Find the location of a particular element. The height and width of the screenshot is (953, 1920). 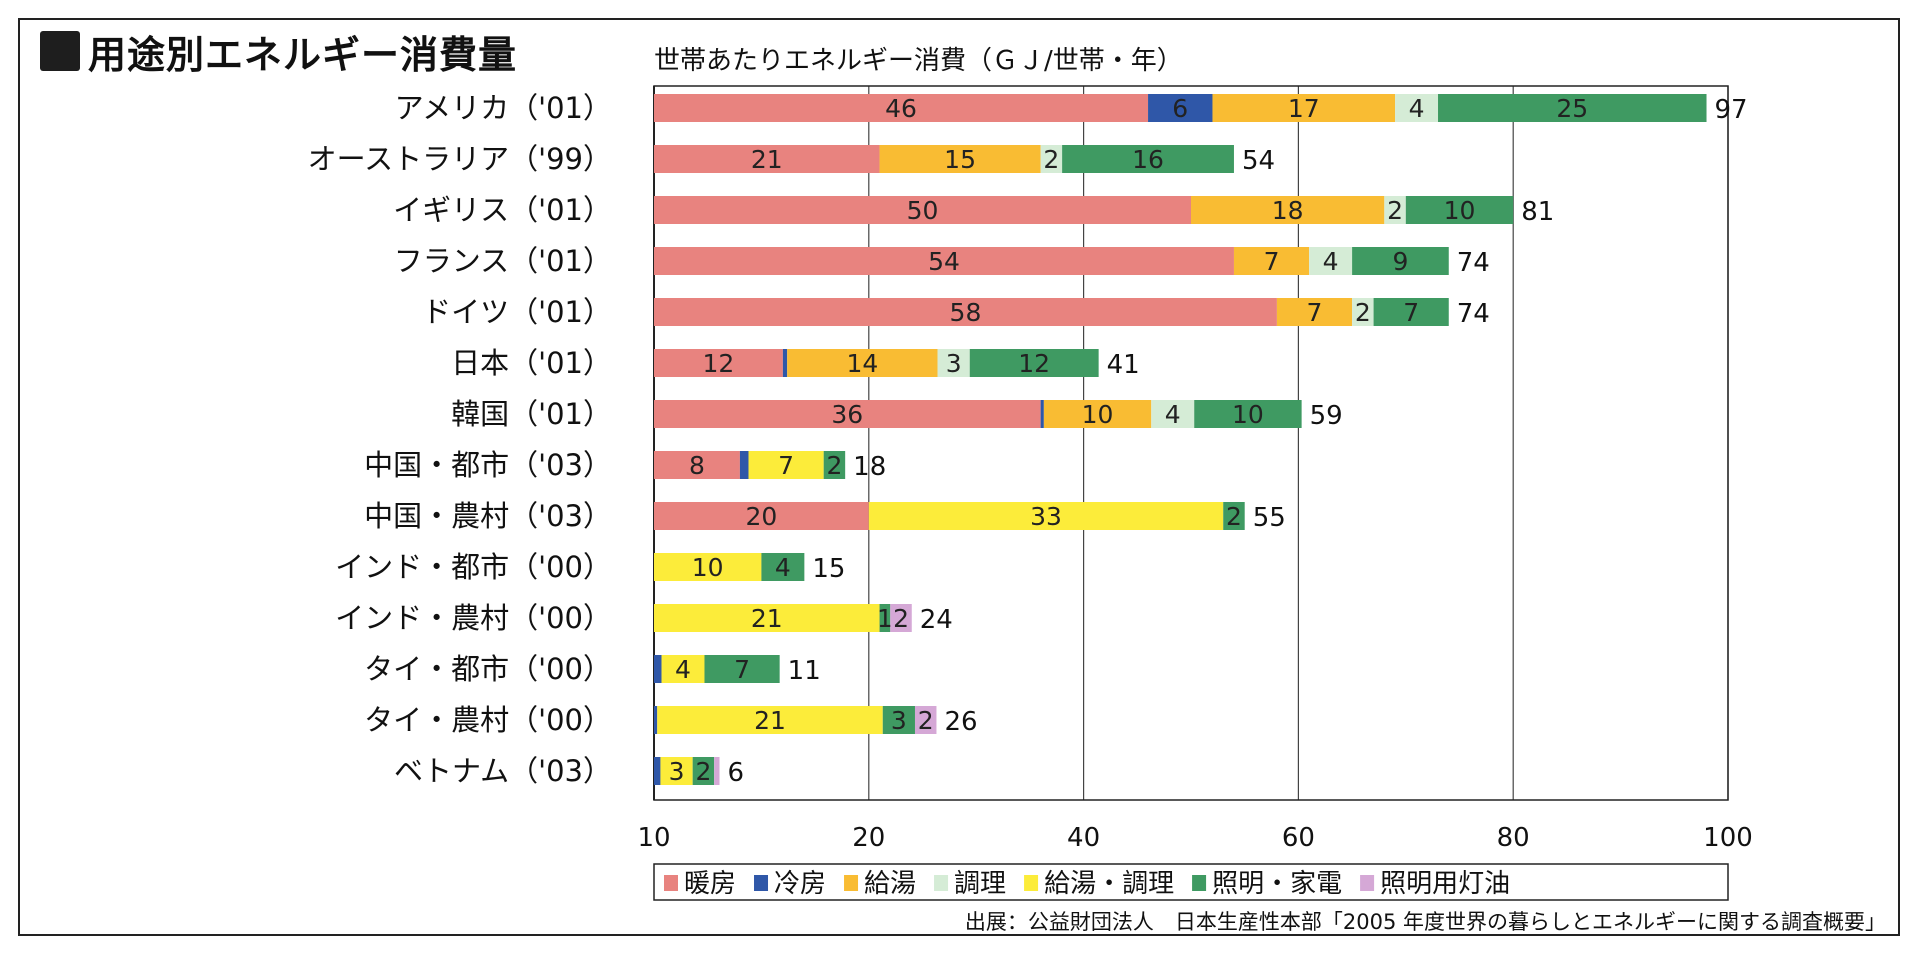

segment-value-label: 25 is located at coordinates (1572, 108).